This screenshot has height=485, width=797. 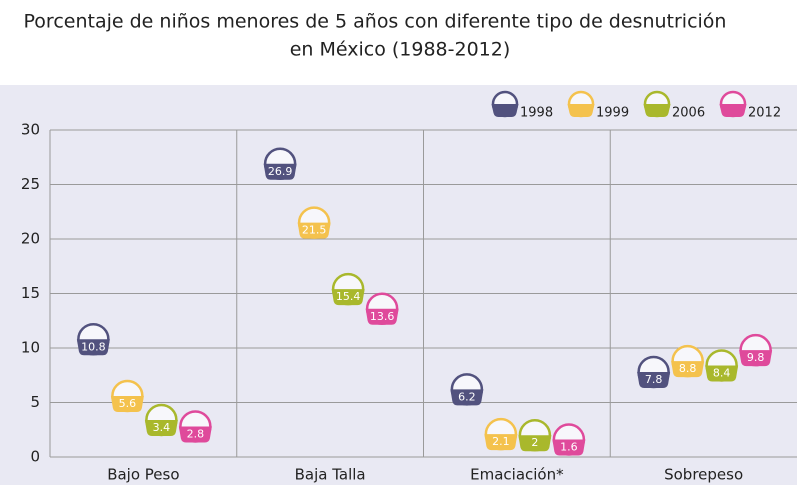 I want to click on data-marker: 1.6, so click(x=569, y=439).